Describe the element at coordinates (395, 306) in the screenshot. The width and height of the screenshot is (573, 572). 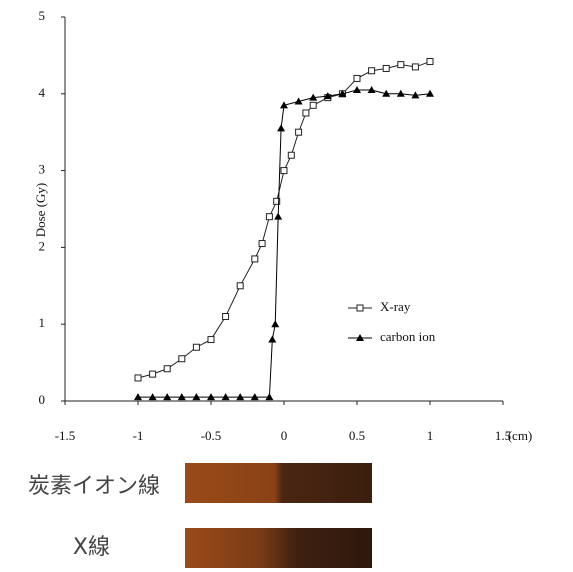
I see `legend-label: X-ray` at that location.